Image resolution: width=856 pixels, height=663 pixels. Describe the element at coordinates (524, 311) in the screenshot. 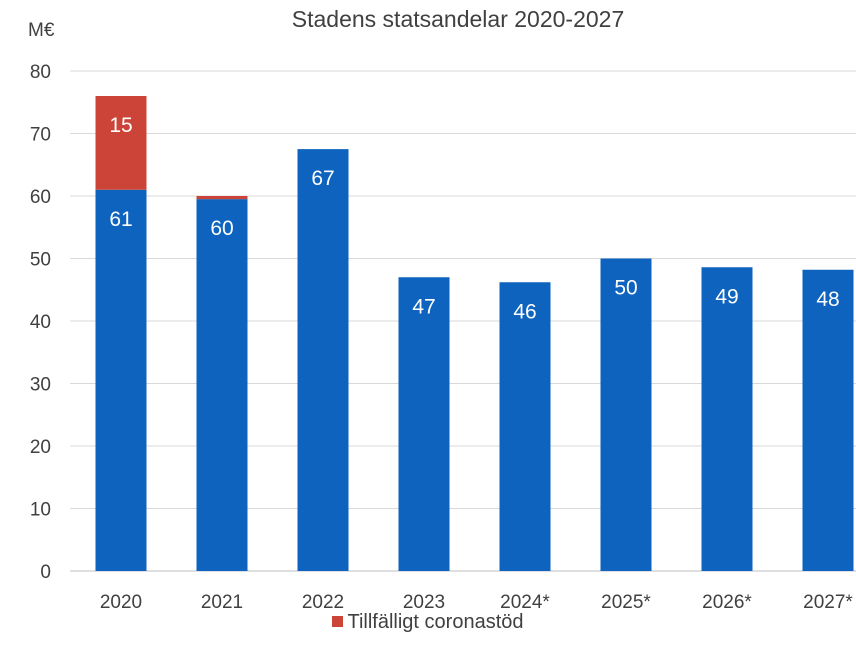

I see `data-label: 46` at that location.